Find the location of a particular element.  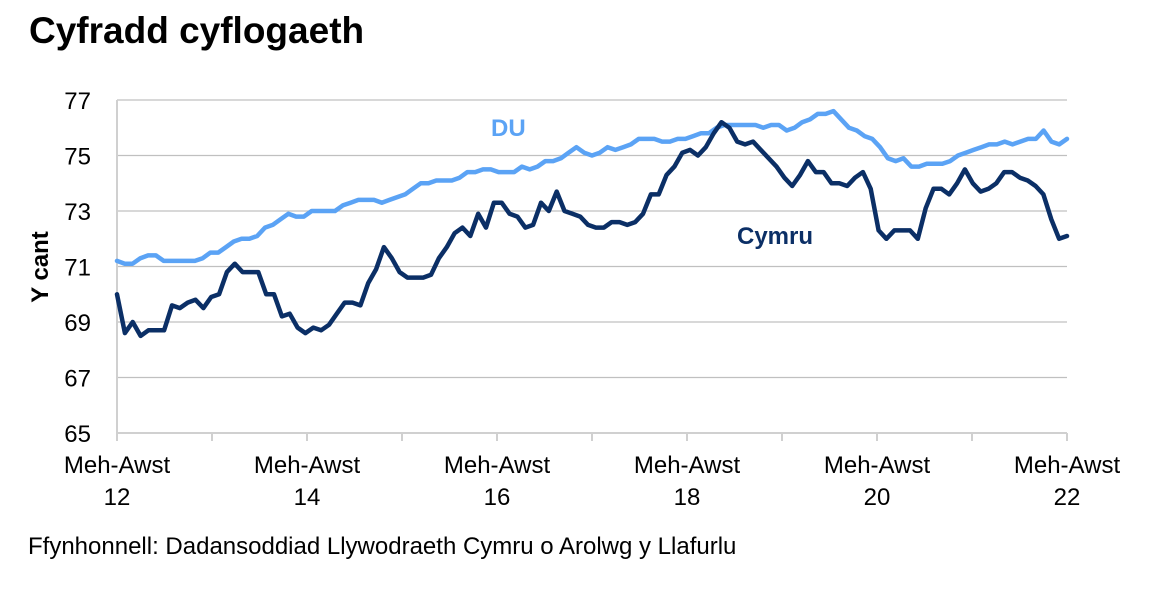

x-tick-label: 16 is located at coordinates (497, 497).